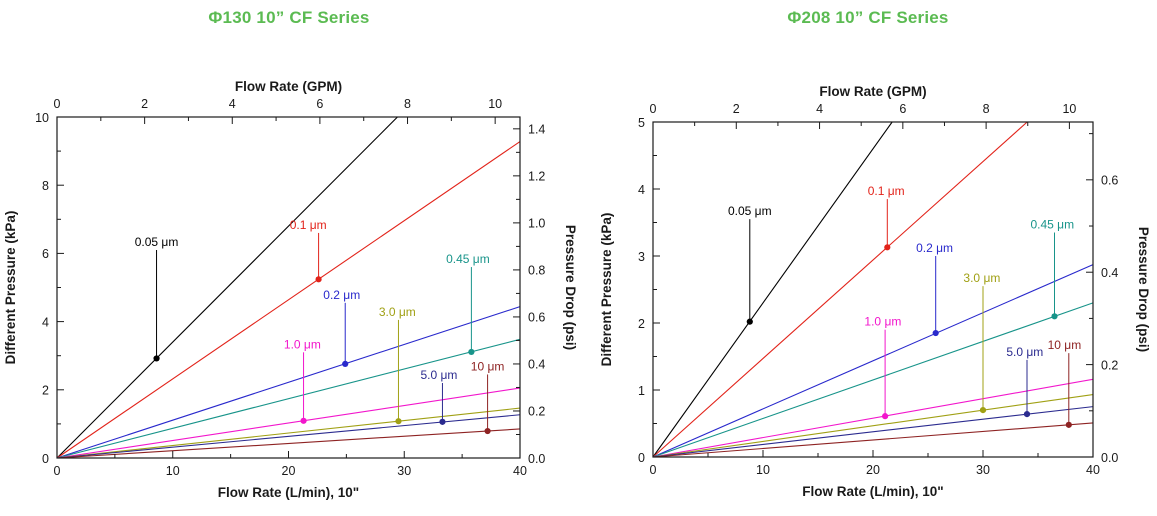 This screenshot has width=1157, height=516. Describe the element at coordinates (520, 471) in the screenshot. I see `svg-text: 40` at that location.